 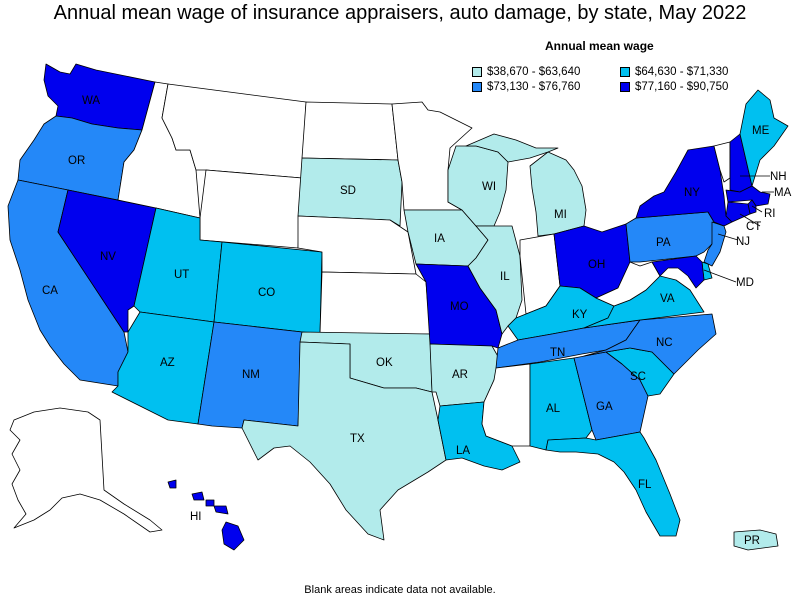 I want to click on state-VT, so click(x=722, y=162).